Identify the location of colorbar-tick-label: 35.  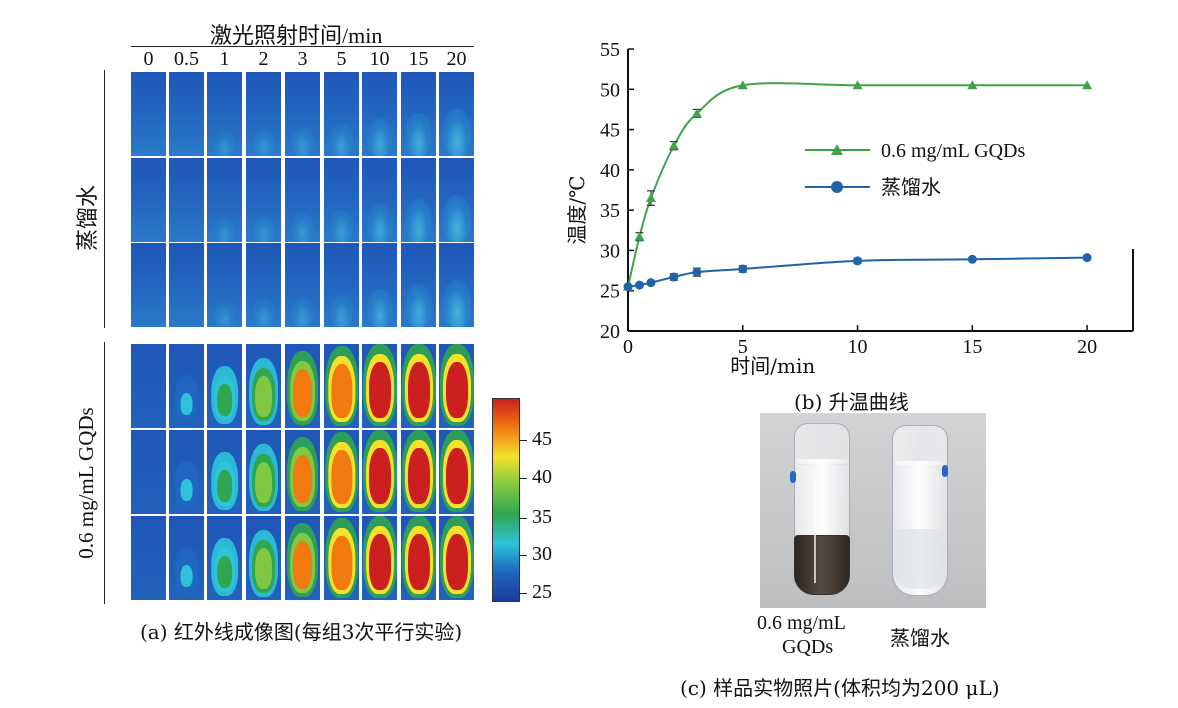
(542, 517).